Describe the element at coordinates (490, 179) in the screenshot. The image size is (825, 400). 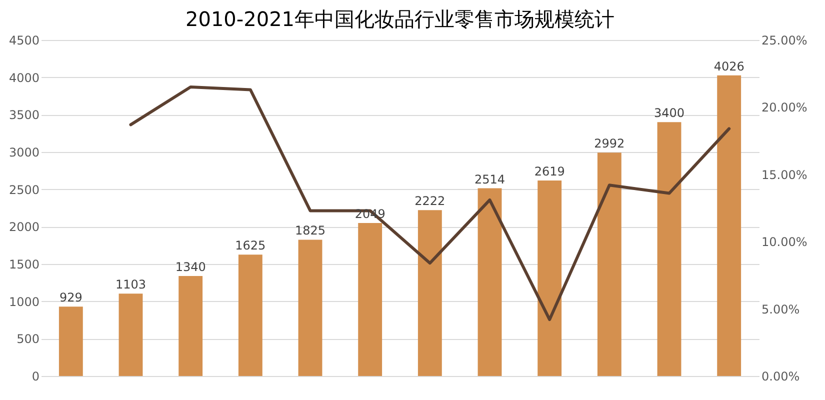
I see `data-label: 2514` at that location.